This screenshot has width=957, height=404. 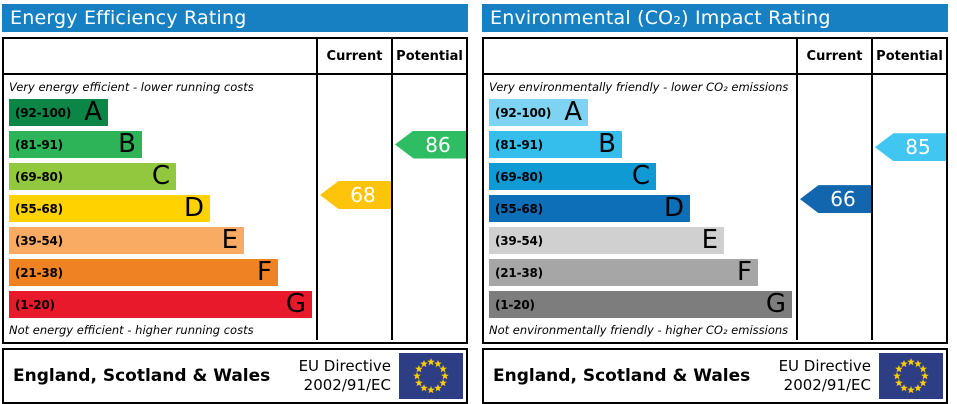 I want to click on current-rating-arrow: 68, so click(x=355, y=195).